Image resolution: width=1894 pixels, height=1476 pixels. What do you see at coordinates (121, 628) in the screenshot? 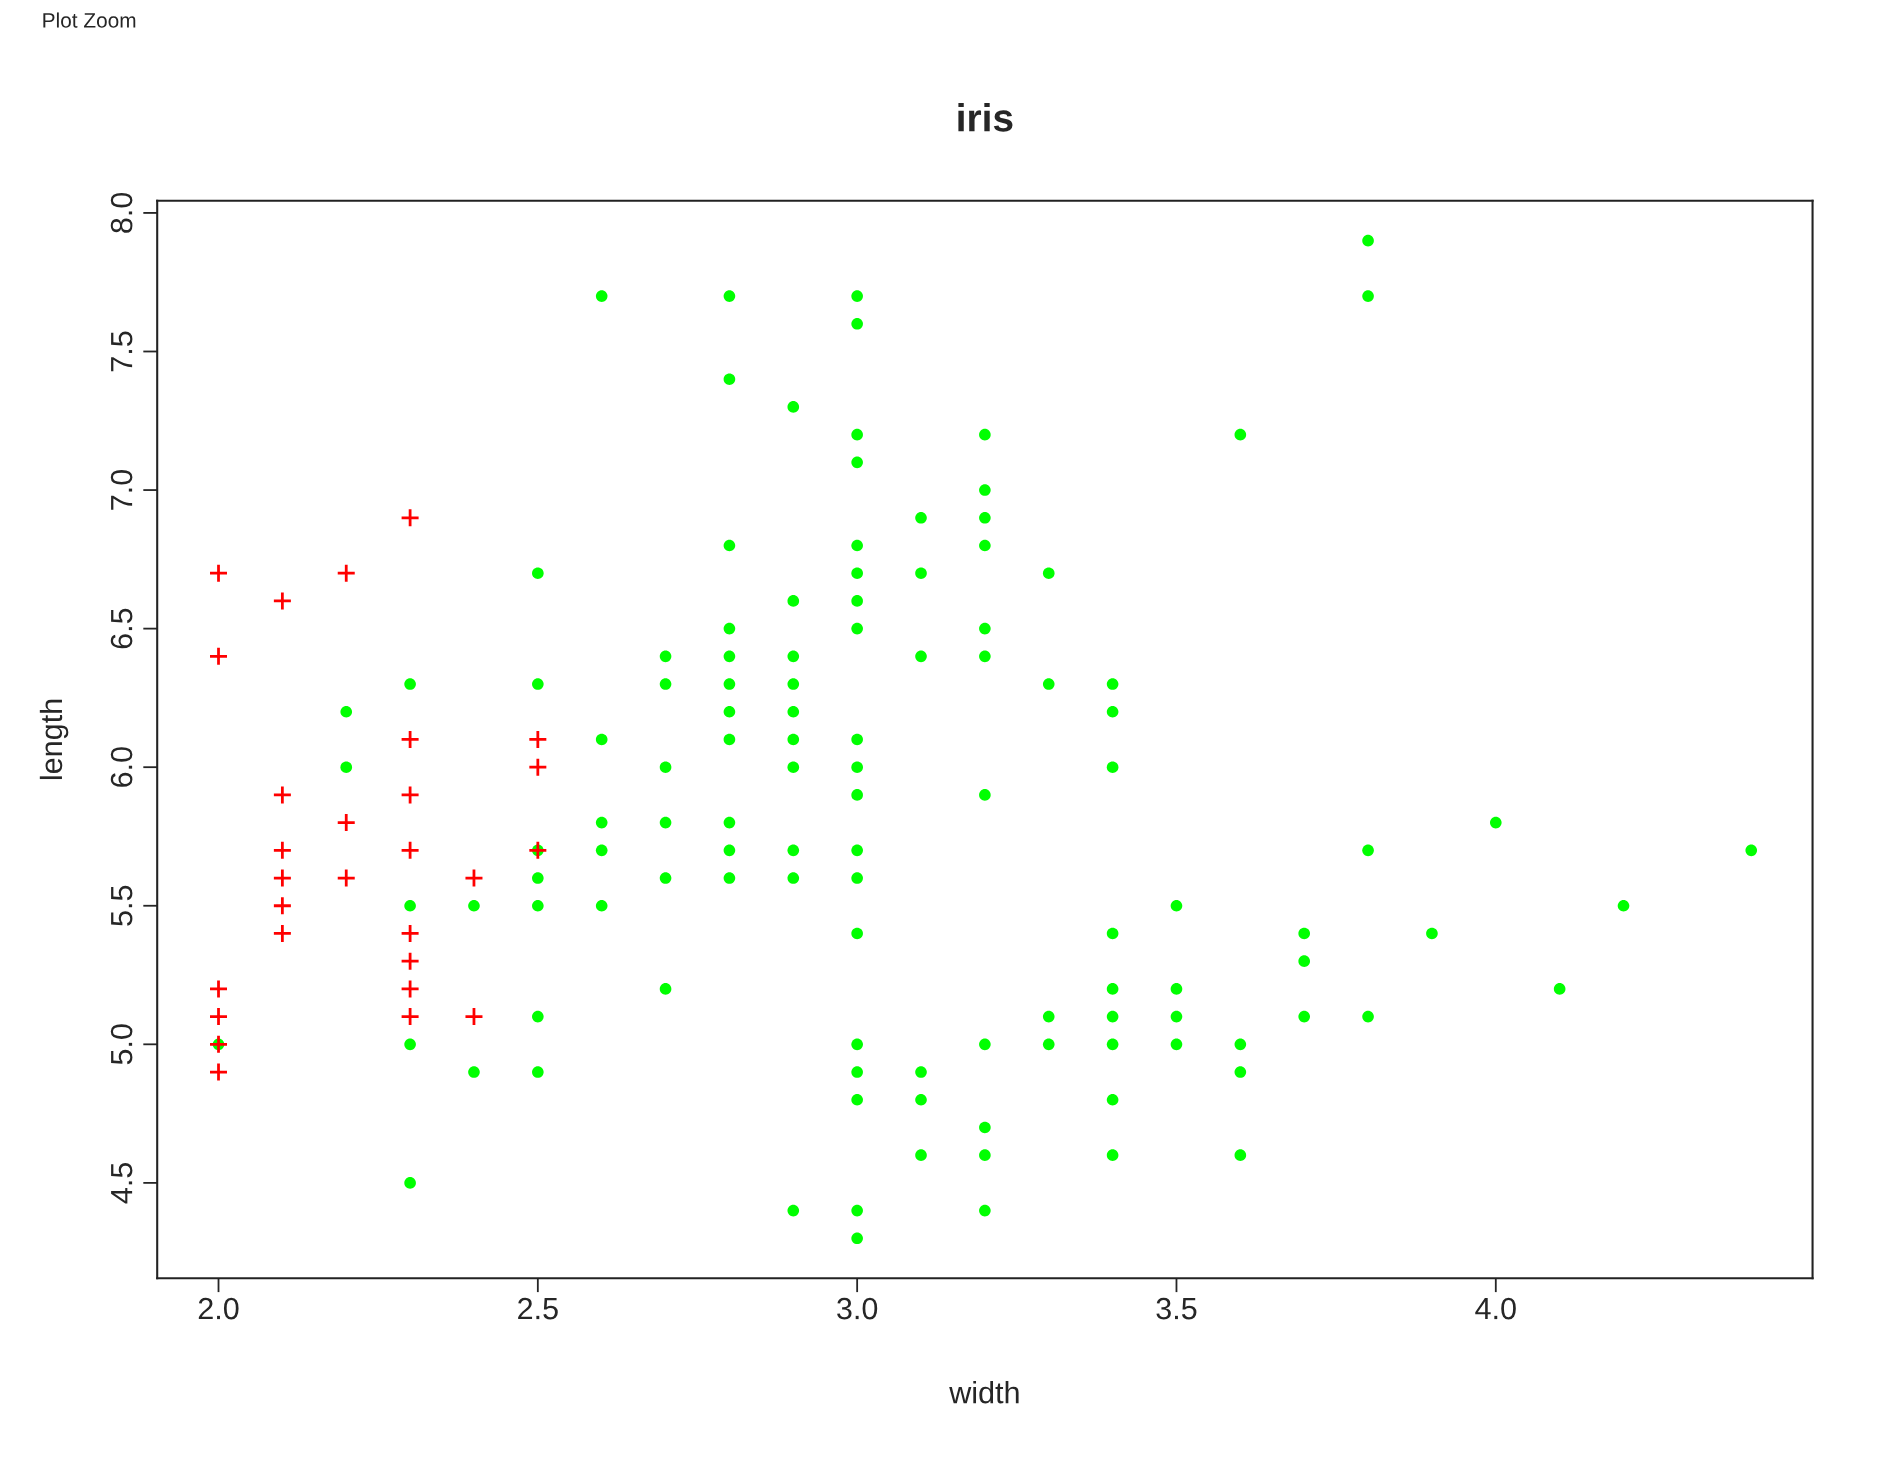
I see `y-tick-label: 6.5` at bounding box center [121, 628].